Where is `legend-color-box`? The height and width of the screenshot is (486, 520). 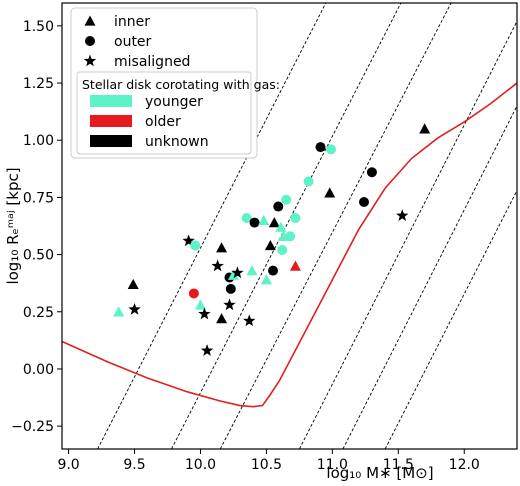 legend-color-box is located at coordinates (164, 113).